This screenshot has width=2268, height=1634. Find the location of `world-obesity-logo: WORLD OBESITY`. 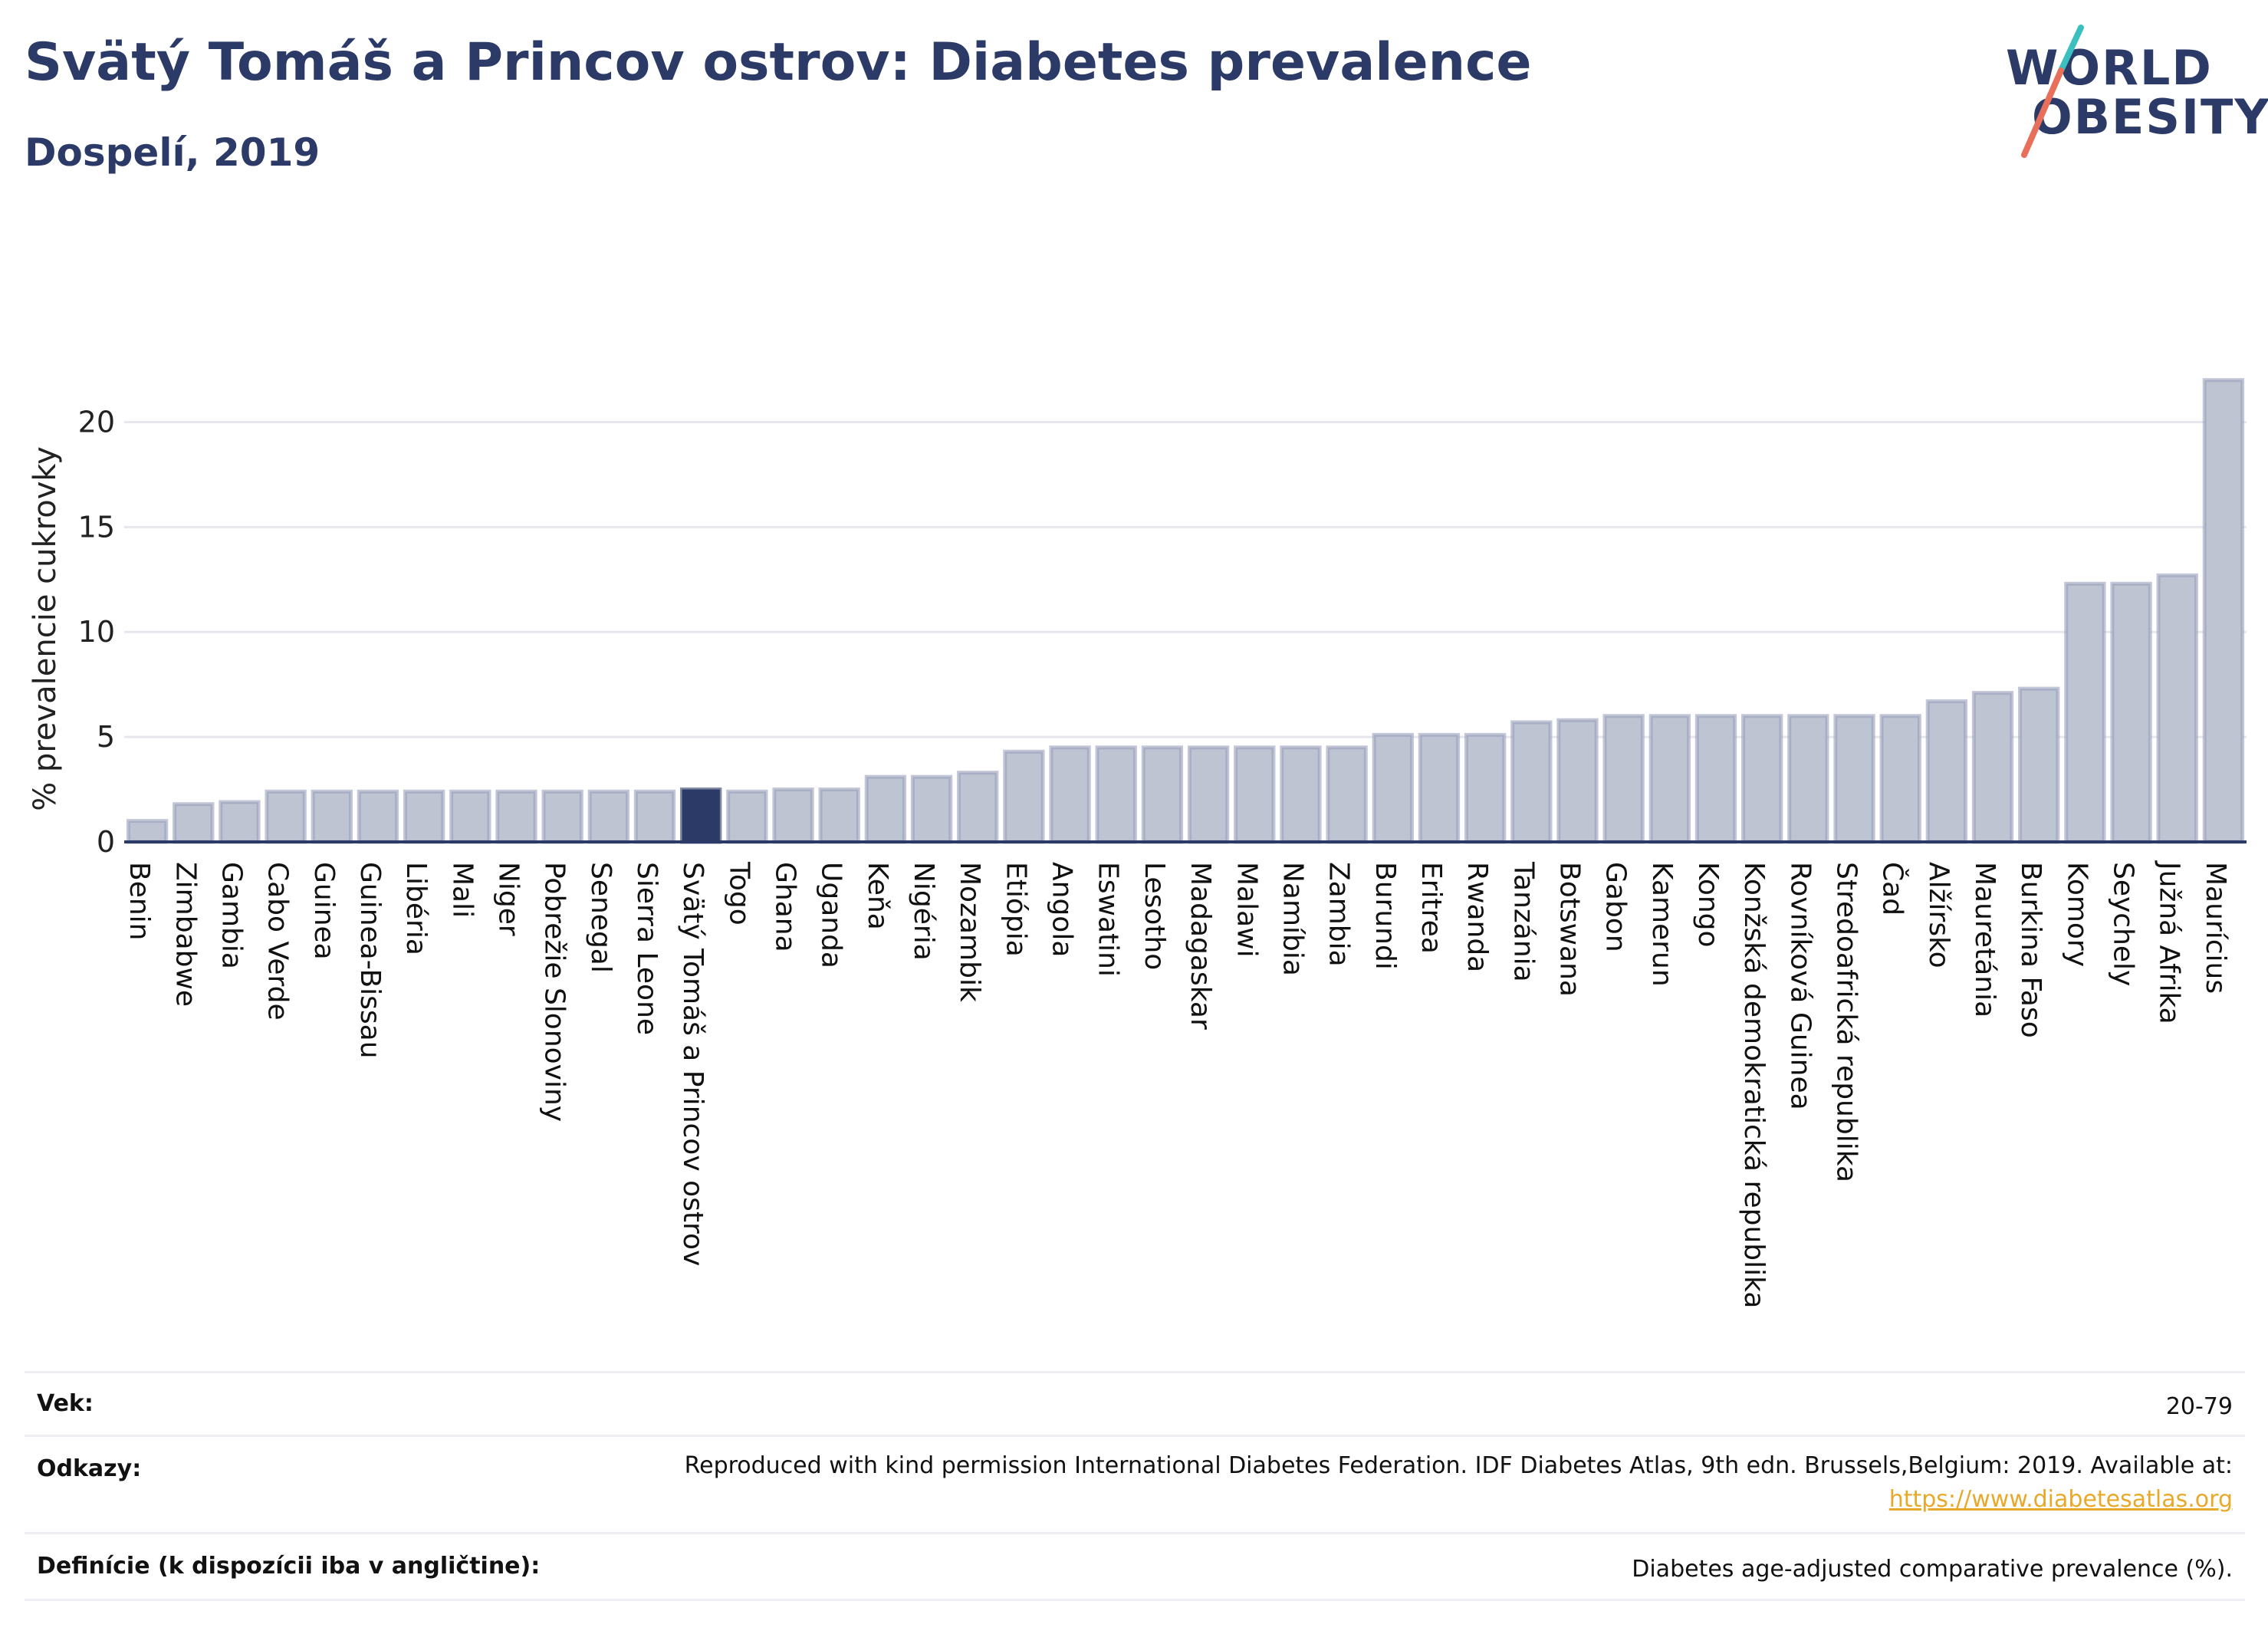

world-obesity-logo: WORLD OBESITY is located at coordinates (2134, 92).